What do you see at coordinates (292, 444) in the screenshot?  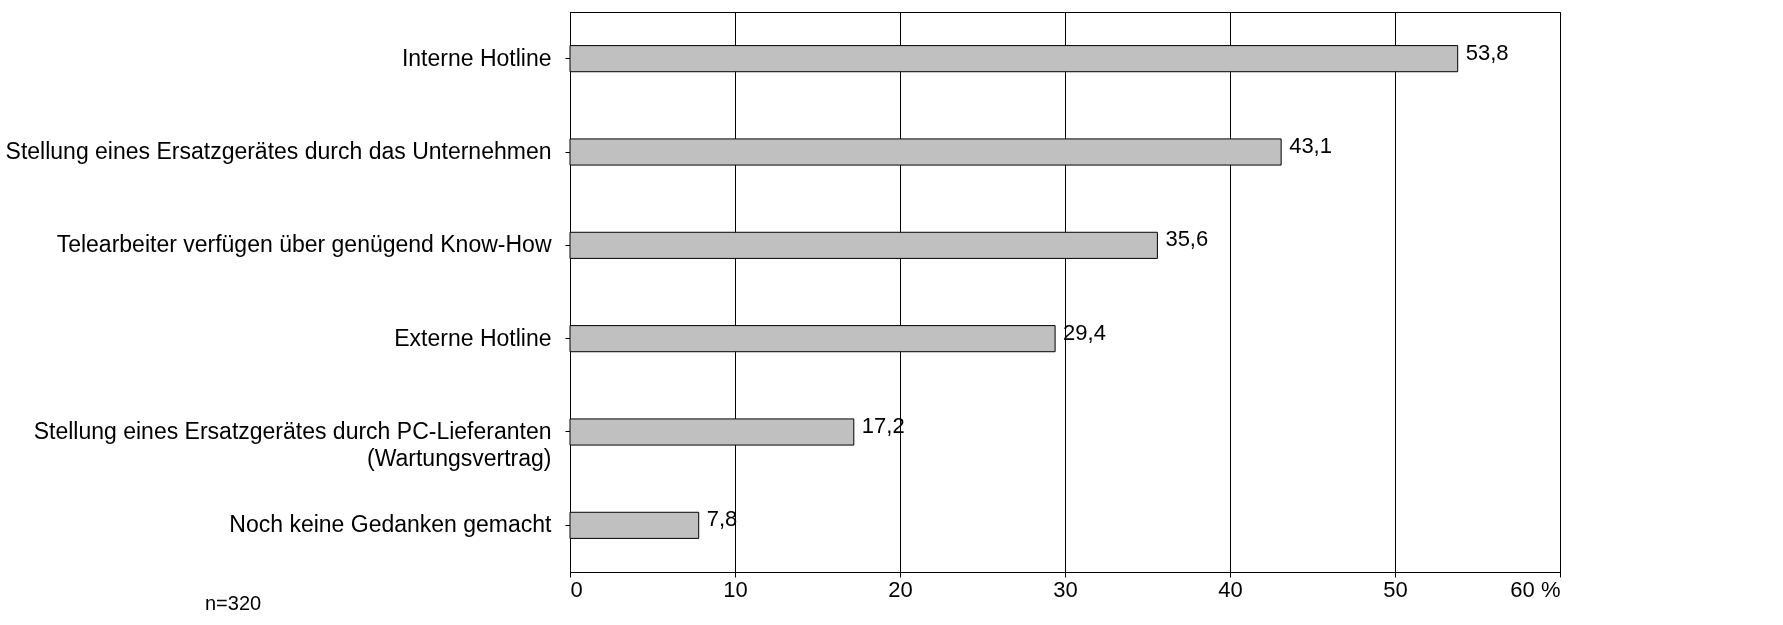 I see `y-tick-label: Stellung eines Ersatzgerätes durch PC-Lieferanten (Wartungsvertrag)` at bounding box center [292, 444].